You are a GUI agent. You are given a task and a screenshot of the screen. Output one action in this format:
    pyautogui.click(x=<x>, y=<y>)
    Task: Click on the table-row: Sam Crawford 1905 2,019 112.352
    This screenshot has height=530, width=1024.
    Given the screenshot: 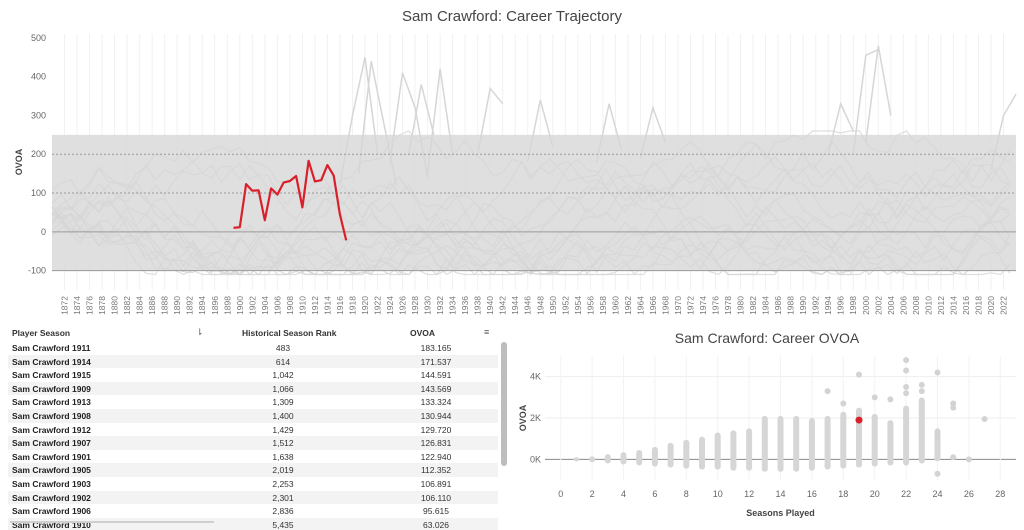 What is the action you would take?
    pyautogui.click(x=253, y=470)
    